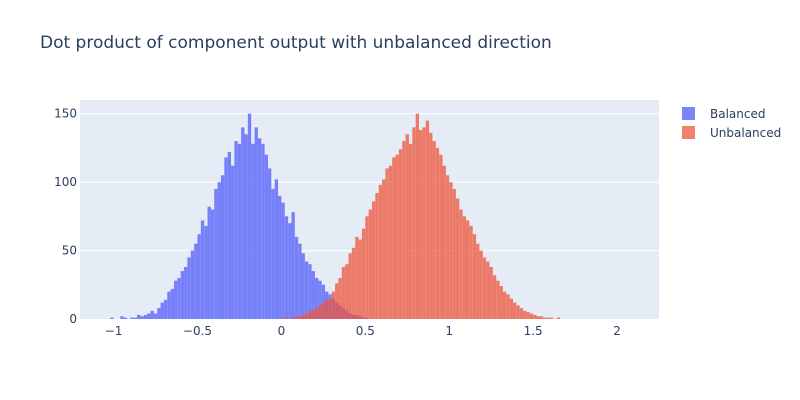  What do you see at coordinates (731, 113) in the screenshot?
I see `legend-item-balanced: Balanced` at bounding box center [731, 113].